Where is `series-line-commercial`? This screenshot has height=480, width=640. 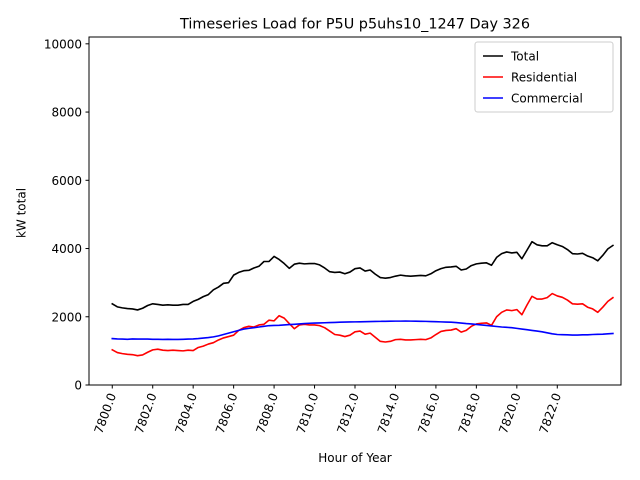
series-line-commercial is located at coordinates (362, 330).